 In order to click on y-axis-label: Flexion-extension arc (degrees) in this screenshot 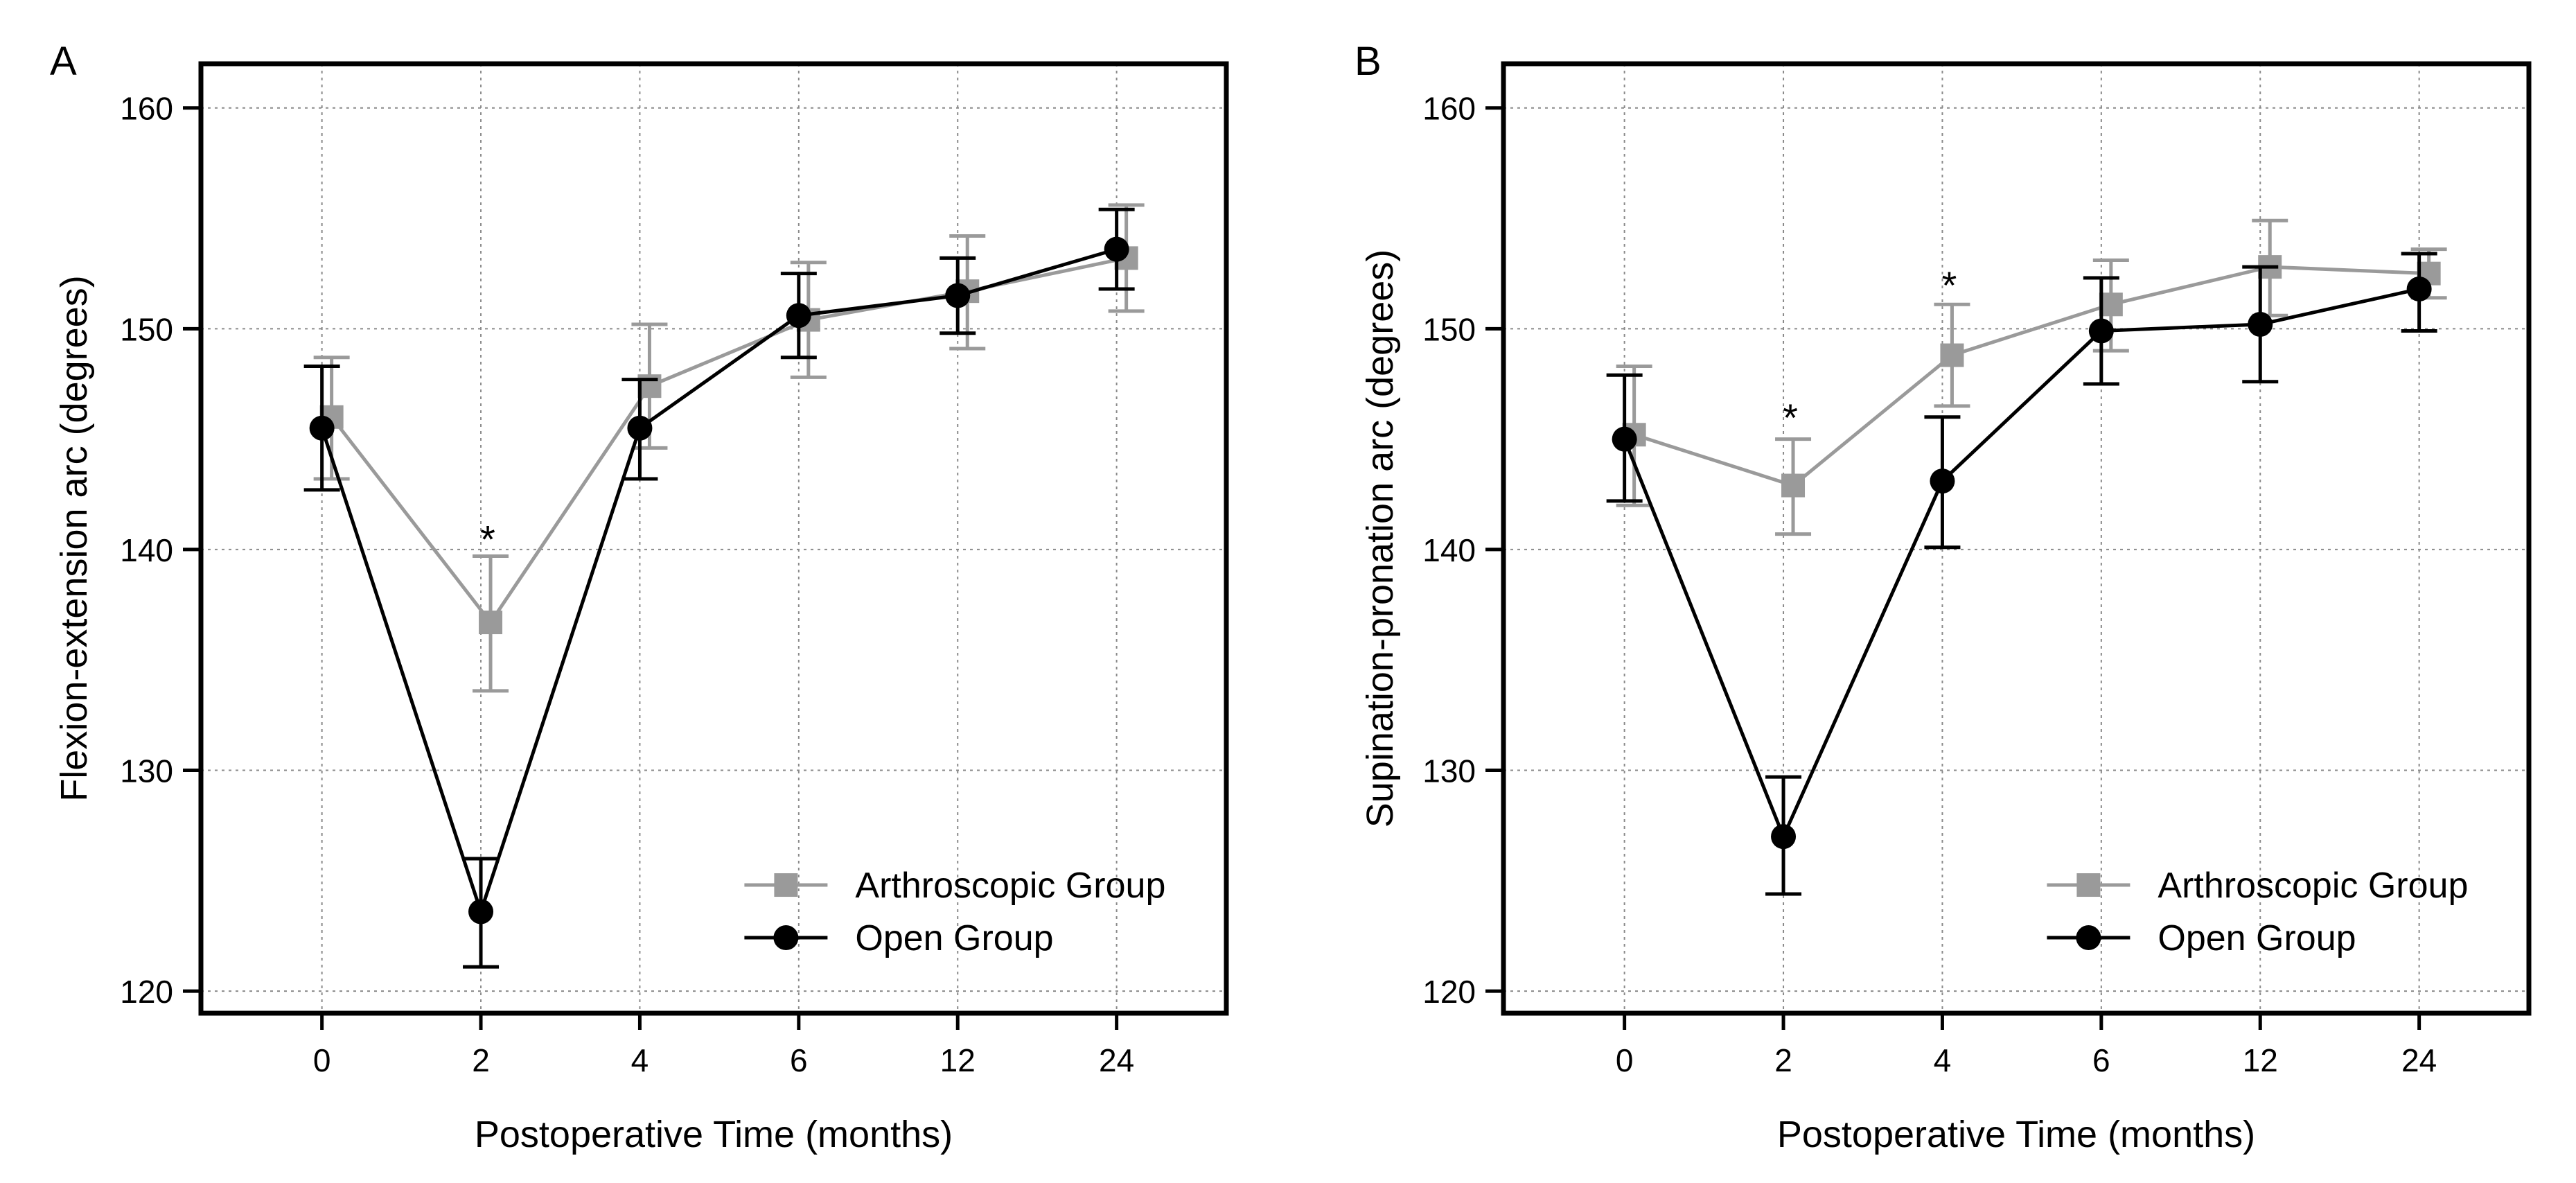, I will do `click(74, 538)`.